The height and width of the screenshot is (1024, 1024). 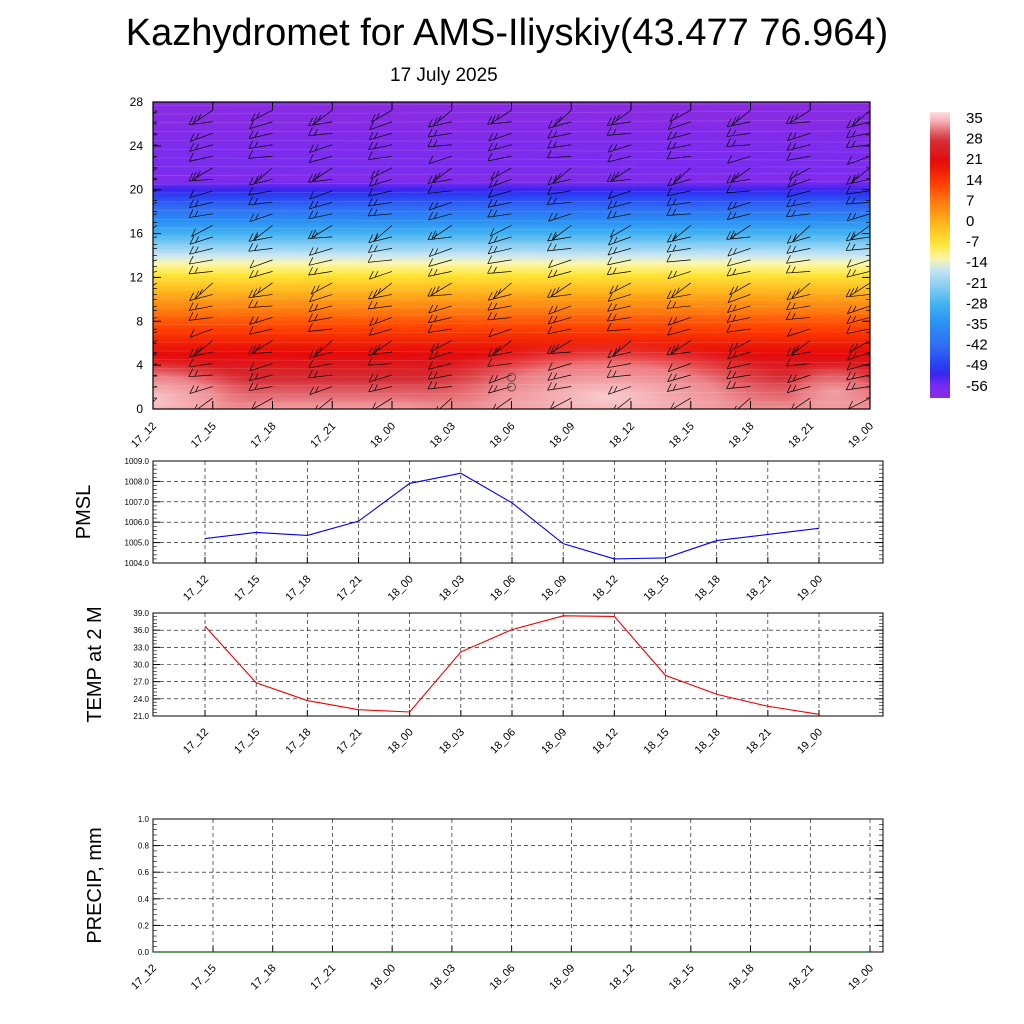 What do you see at coordinates (972, 242) in the screenshot?
I see `colorbar-label: -7` at bounding box center [972, 242].